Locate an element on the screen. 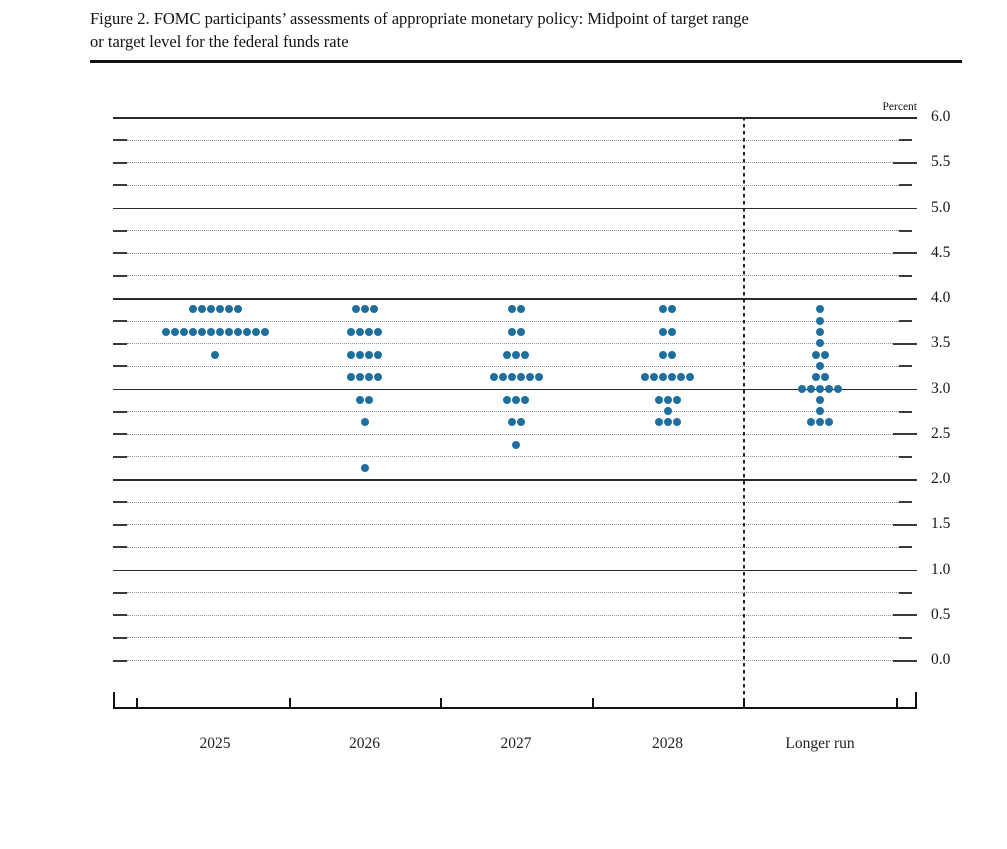 Image resolution: width=1007 pixels, height=849 pixels. x-axis-line is located at coordinates (515, 708).